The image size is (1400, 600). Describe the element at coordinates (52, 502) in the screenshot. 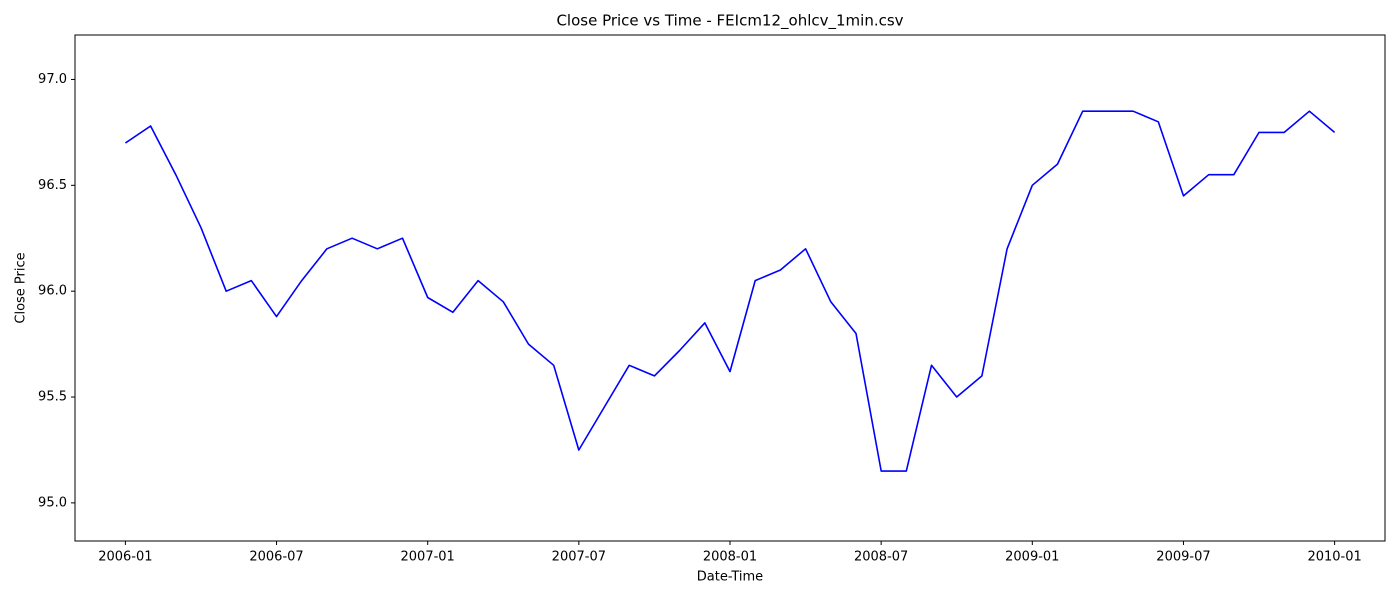

I see `y-tick-label: 95.0` at that location.